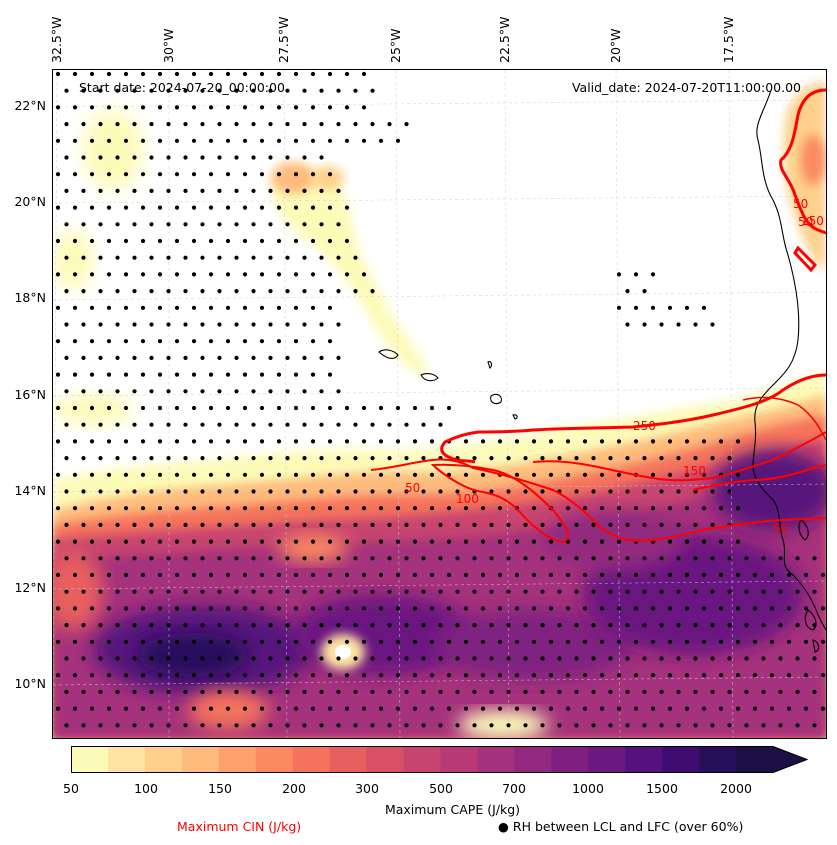 This screenshot has width=837, height=845. What do you see at coordinates (71, 788) in the screenshot?
I see `colorbar-tick-label: 50` at bounding box center [71, 788].